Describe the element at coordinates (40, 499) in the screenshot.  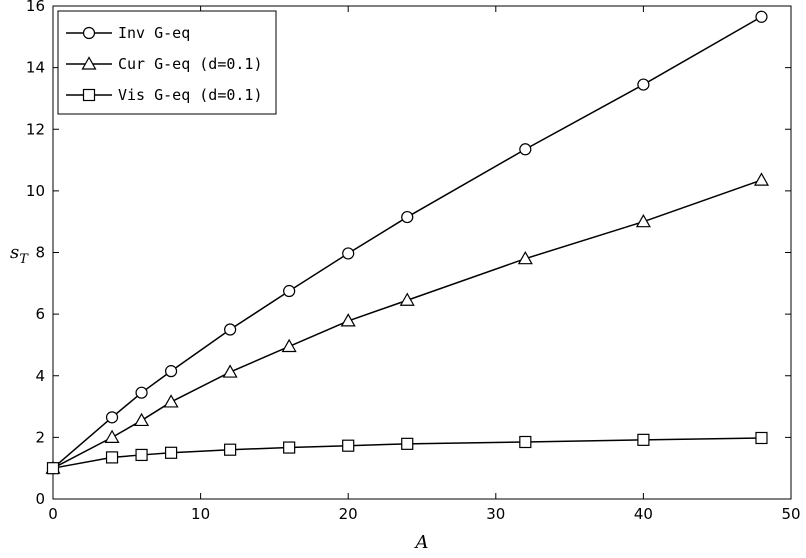
I see `y-tick-label: 0` at that location.